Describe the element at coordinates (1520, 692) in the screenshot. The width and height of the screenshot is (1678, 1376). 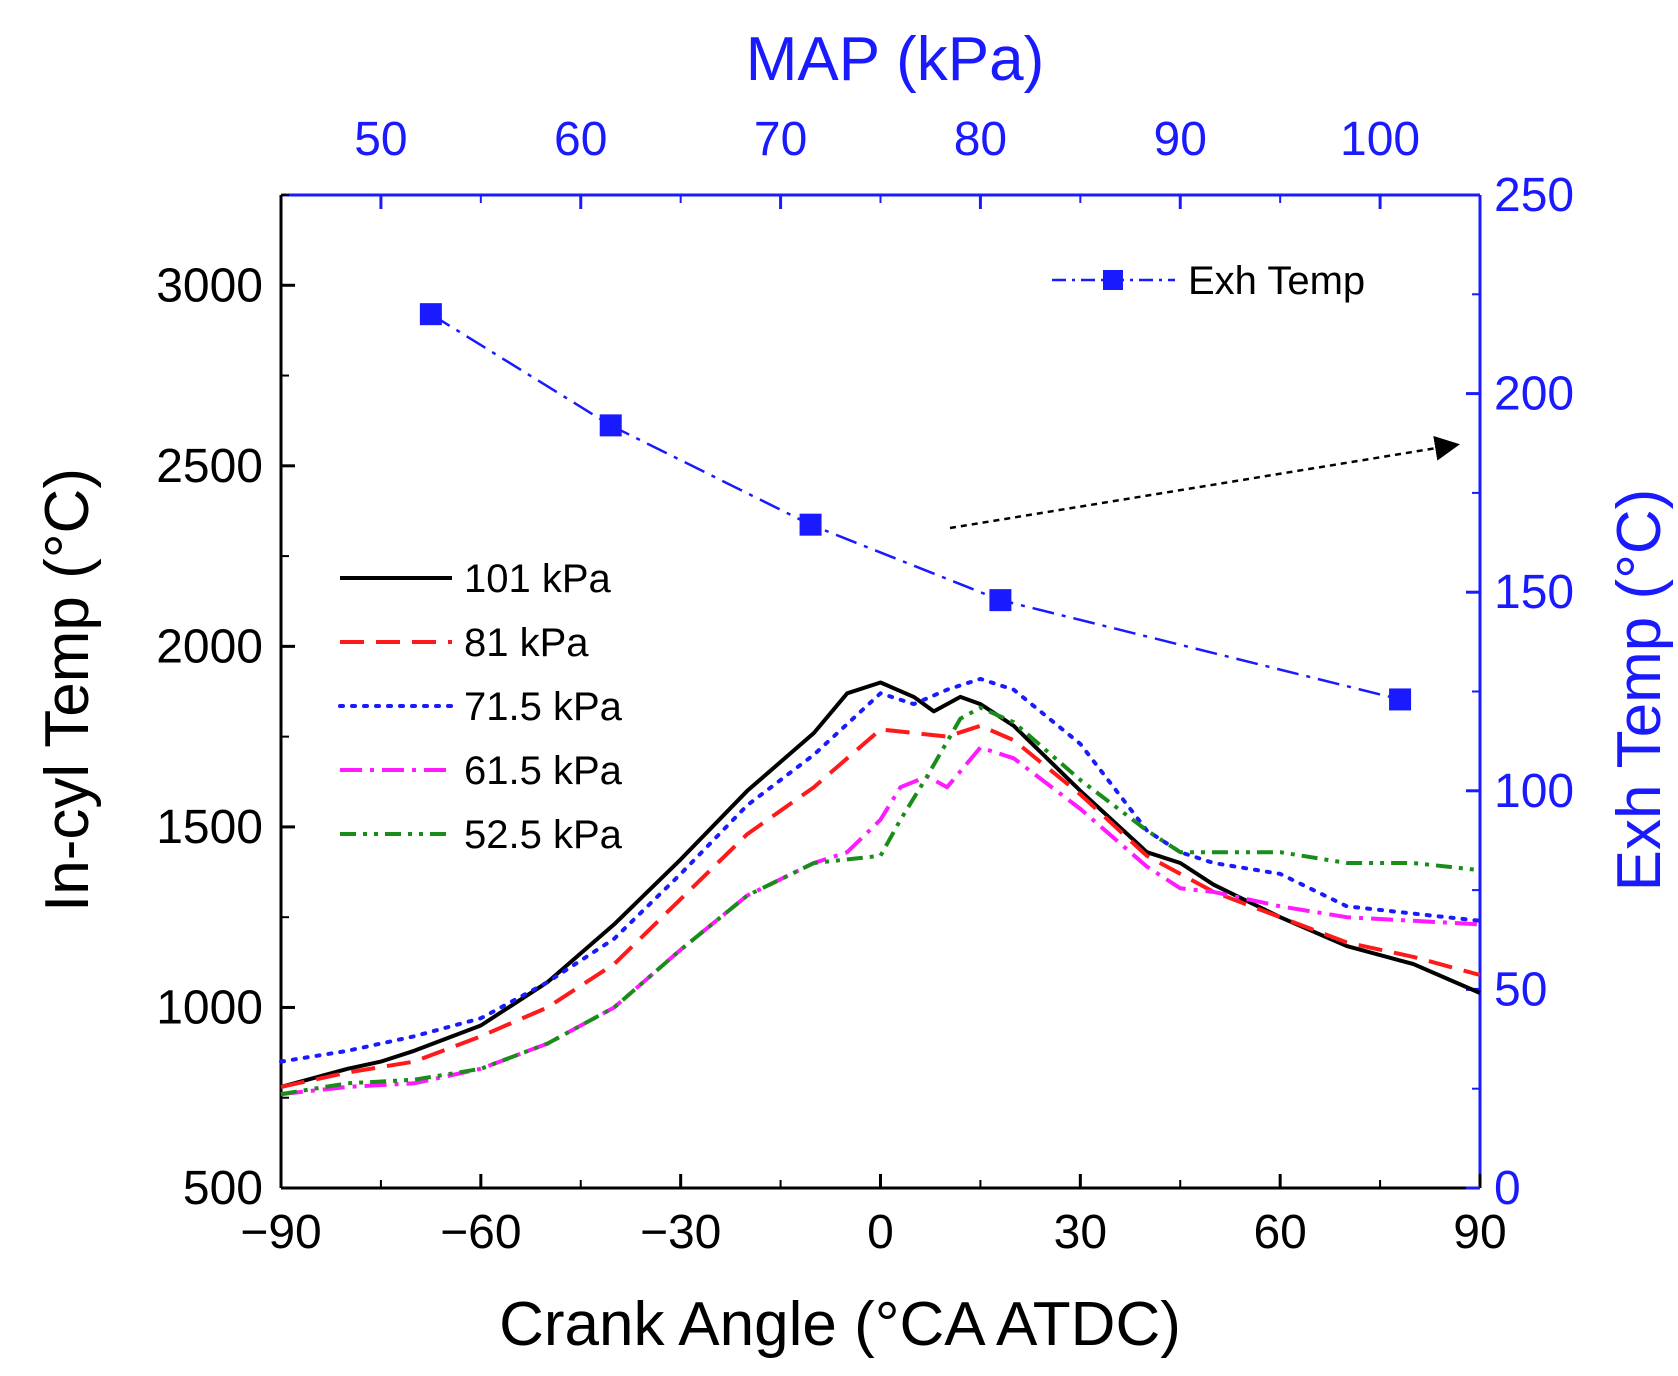
I see `y-axis-right-ticks: 0 50 100 150 200 250` at that location.